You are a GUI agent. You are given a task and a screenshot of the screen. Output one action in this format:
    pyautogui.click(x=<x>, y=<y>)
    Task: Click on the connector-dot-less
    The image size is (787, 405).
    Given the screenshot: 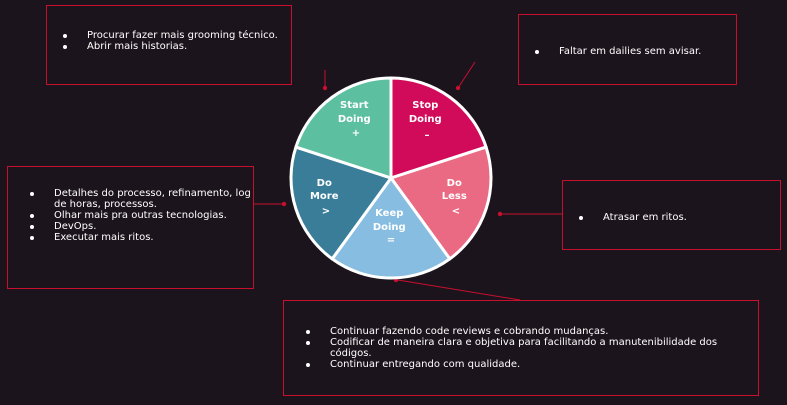 What is the action you would take?
    pyautogui.click(x=500, y=214)
    